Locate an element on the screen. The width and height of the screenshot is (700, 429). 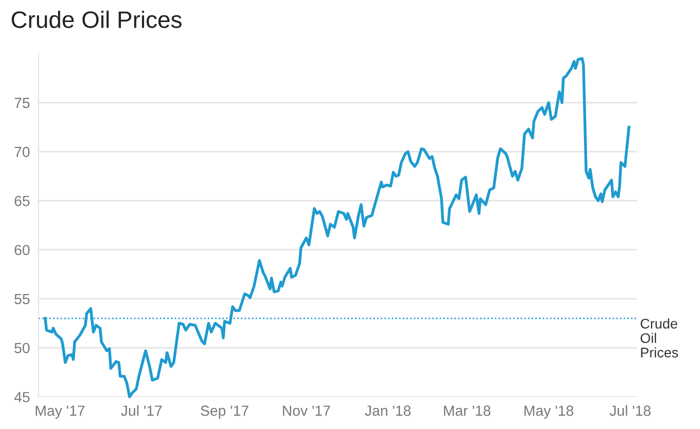
x-tick-label: Mar '18 is located at coordinates (467, 411).